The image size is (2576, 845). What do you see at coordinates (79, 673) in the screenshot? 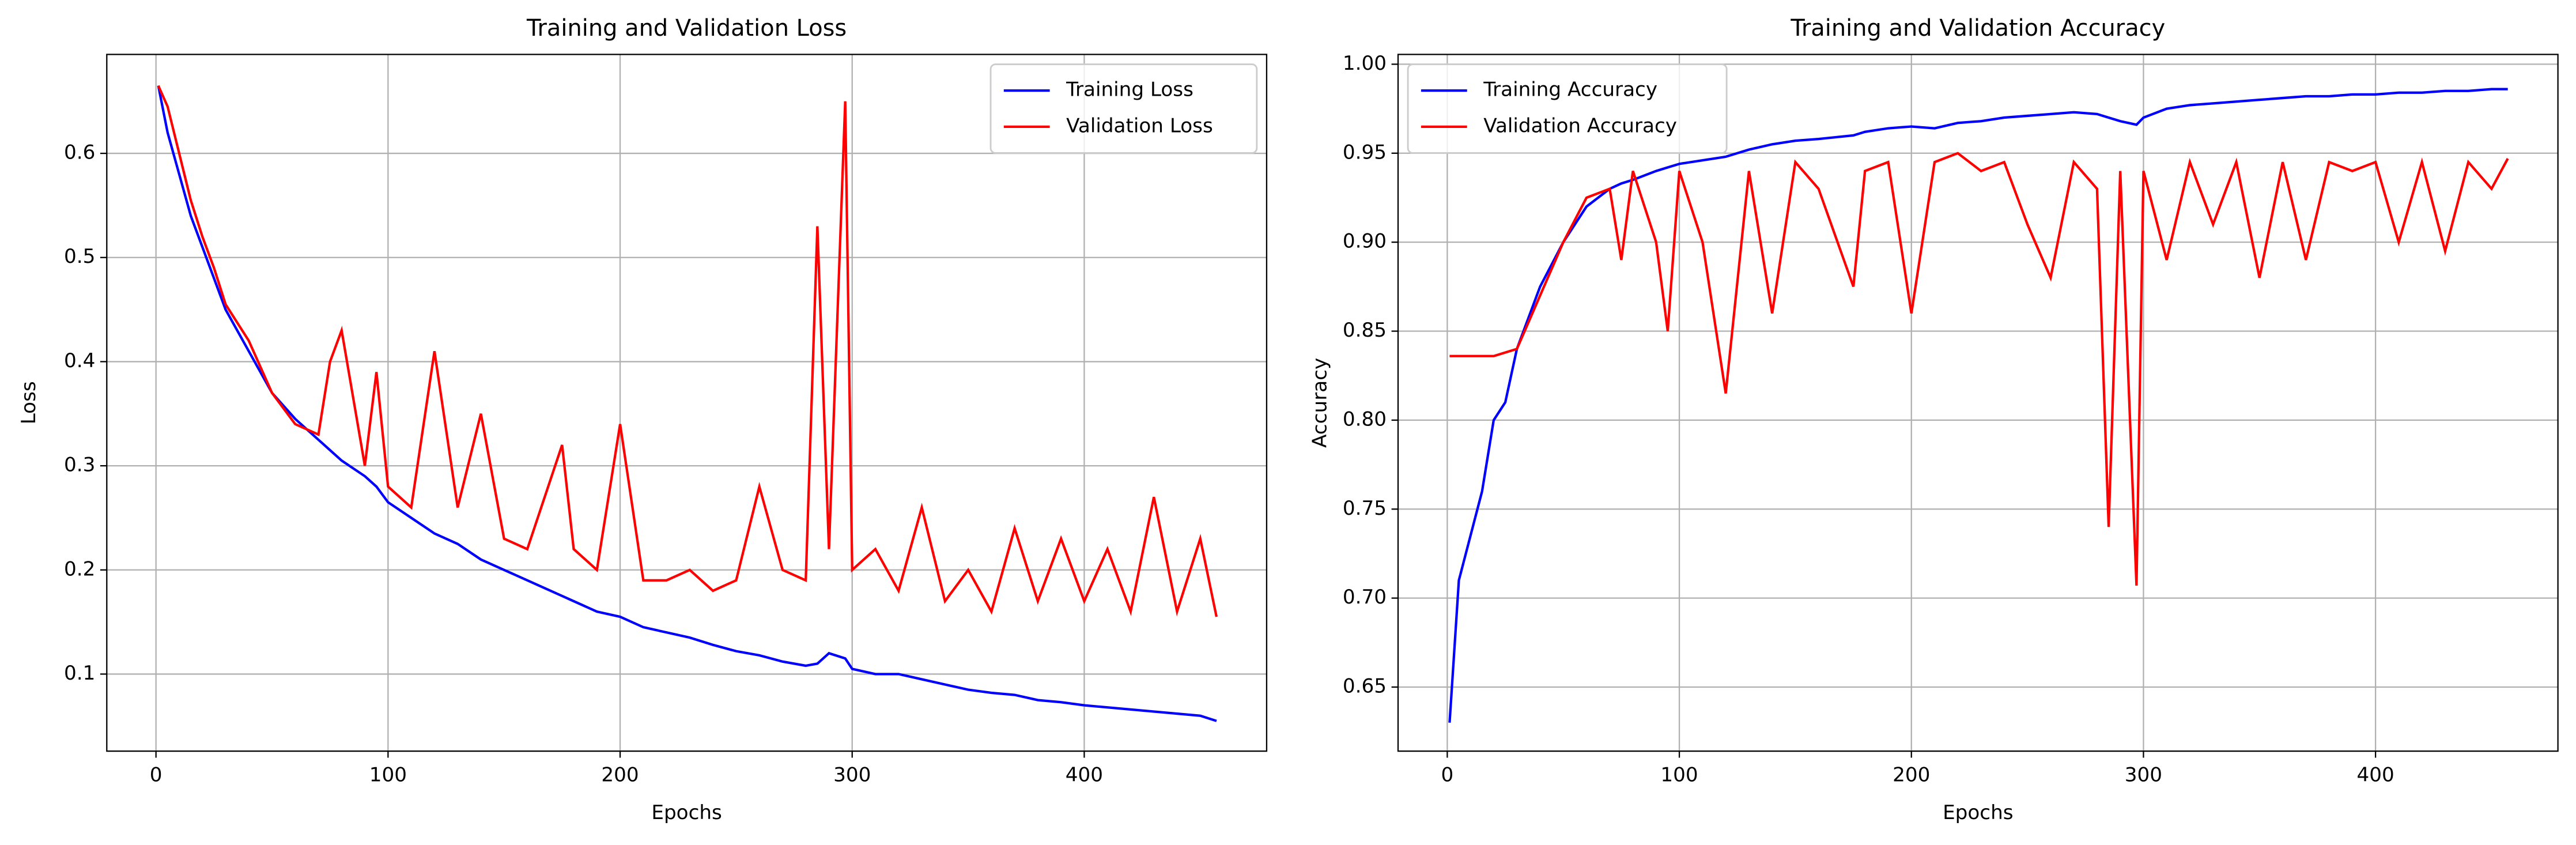
I see `y-tick-label: 0.1` at bounding box center [79, 673].